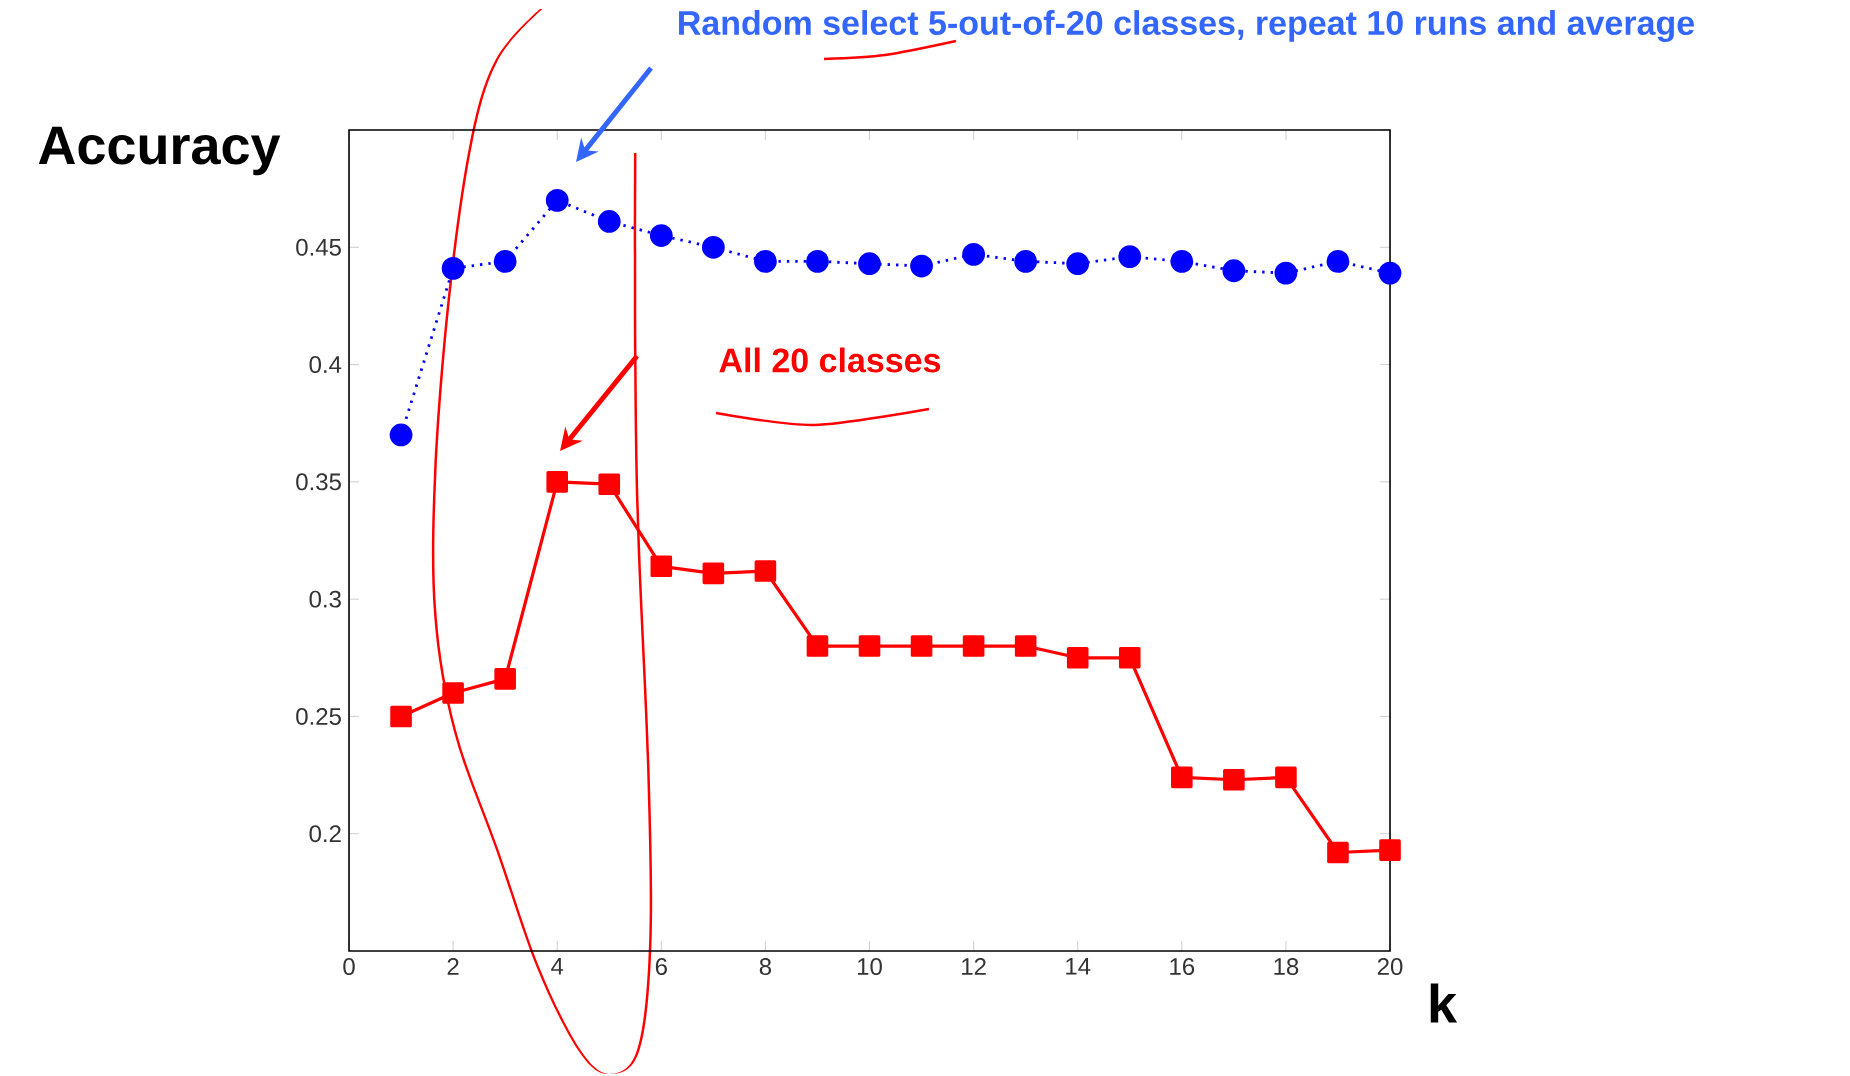  What do you see at coordinates (318, 716) in the screenshot?
I see `y-tick-label: 0.25` at bounding box center [318, 716].